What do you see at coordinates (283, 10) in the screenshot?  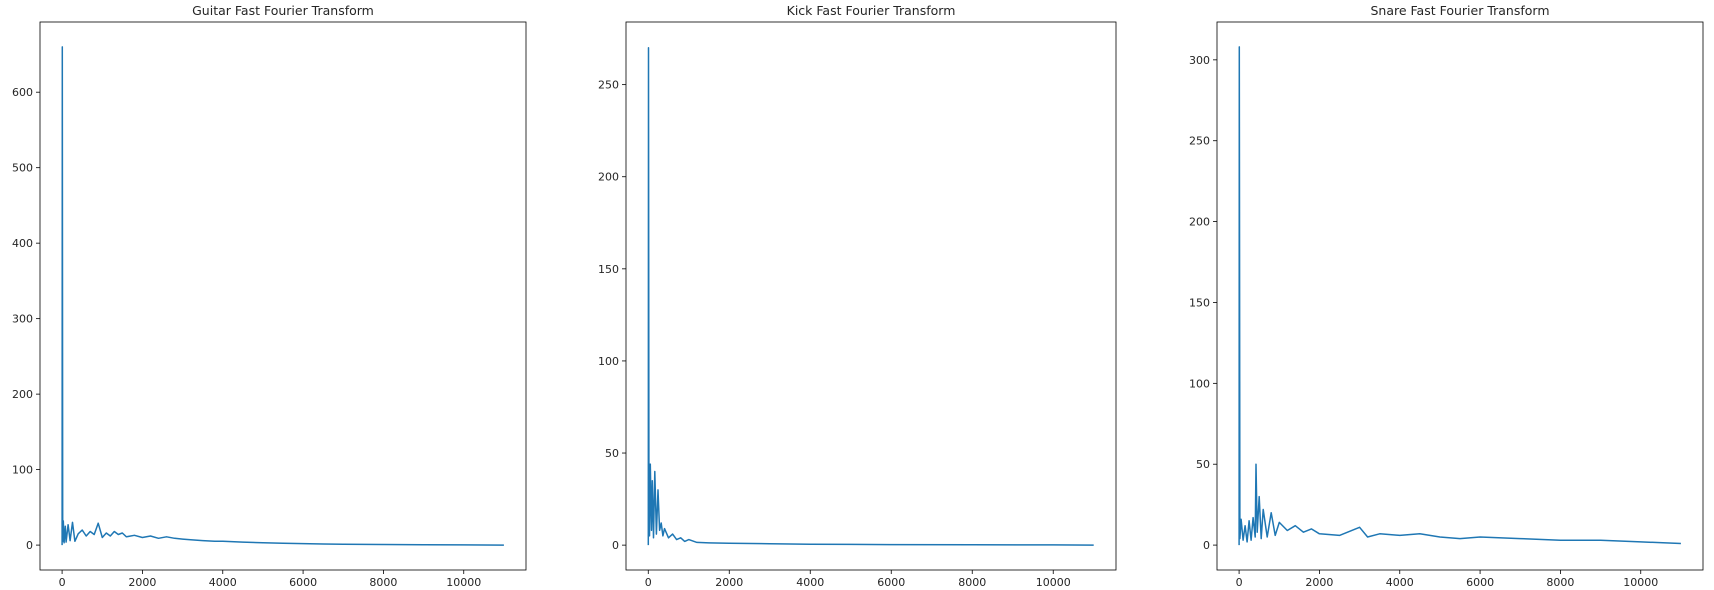 I see `chart-title: Guitar Fast Fourier Transform` at bounding box center [283, 10].